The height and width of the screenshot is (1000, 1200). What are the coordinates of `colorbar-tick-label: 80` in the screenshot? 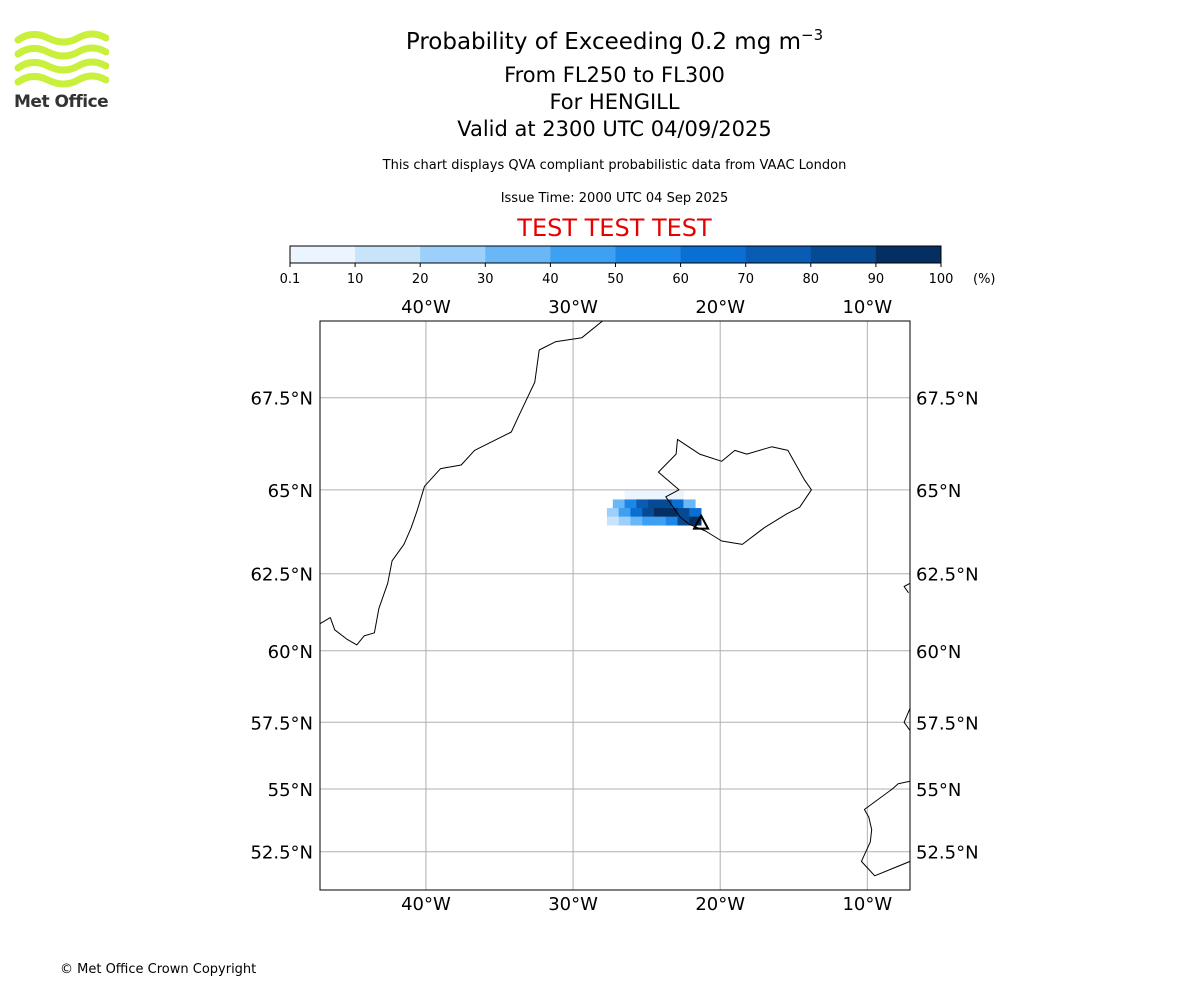 It's located at (811, 279).